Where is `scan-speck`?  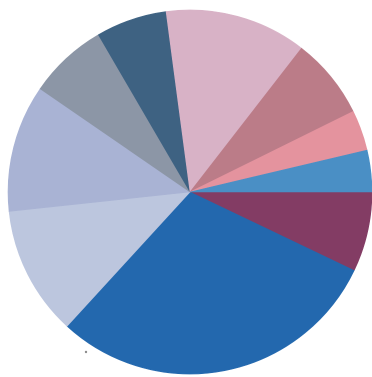
scan-speck is located at coordinates (86, 352).